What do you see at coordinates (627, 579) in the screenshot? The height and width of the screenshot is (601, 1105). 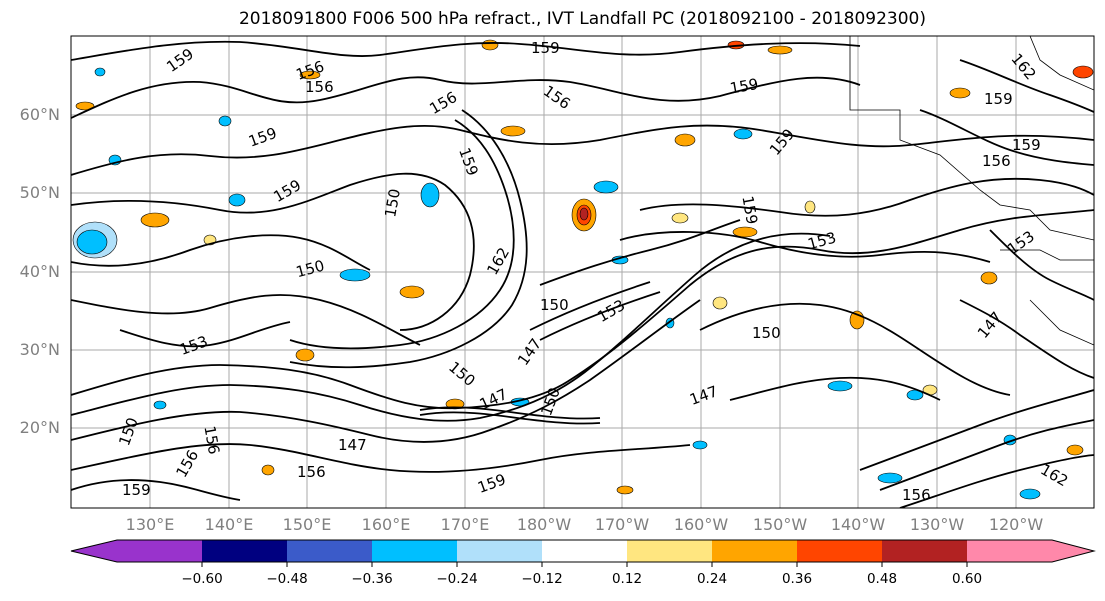 I see `colorbar-tick-label: 0.12` at bounding box center [627, 579].